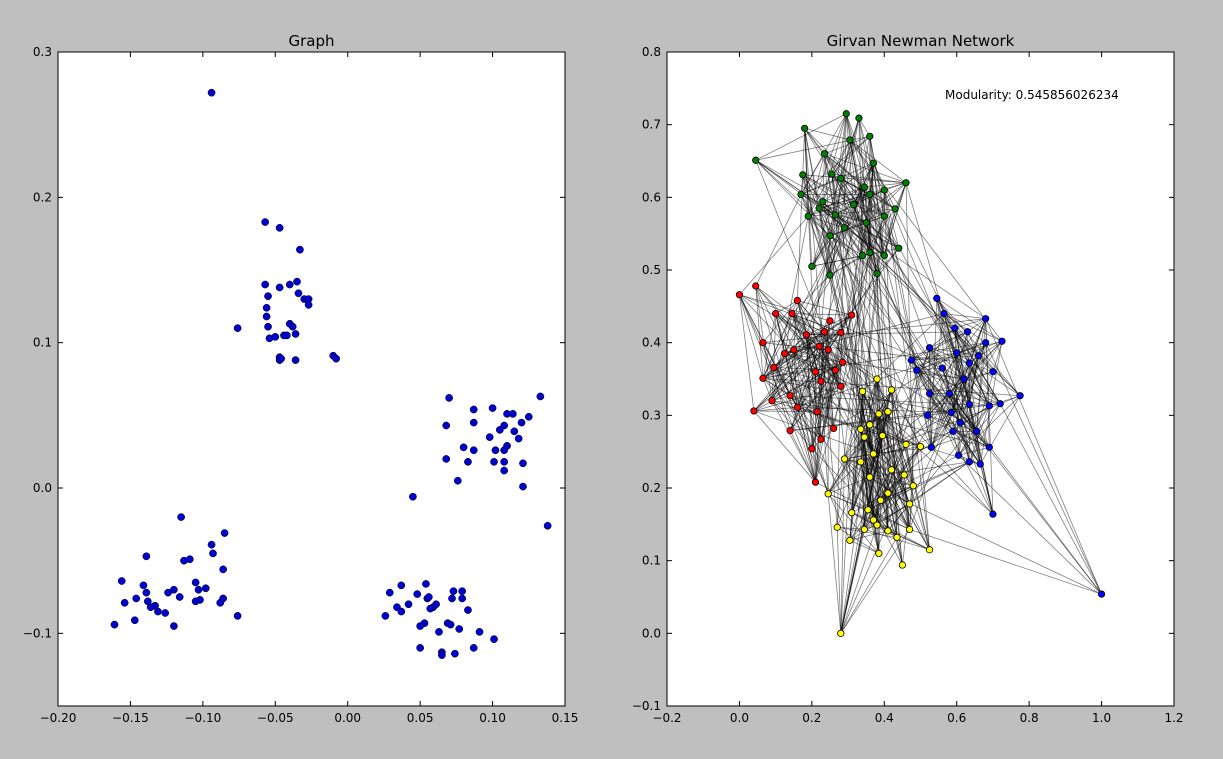 The image size is (1223, 759). I want to click on girvan-newman-ytick-label: 0.2, so click(651, 488).